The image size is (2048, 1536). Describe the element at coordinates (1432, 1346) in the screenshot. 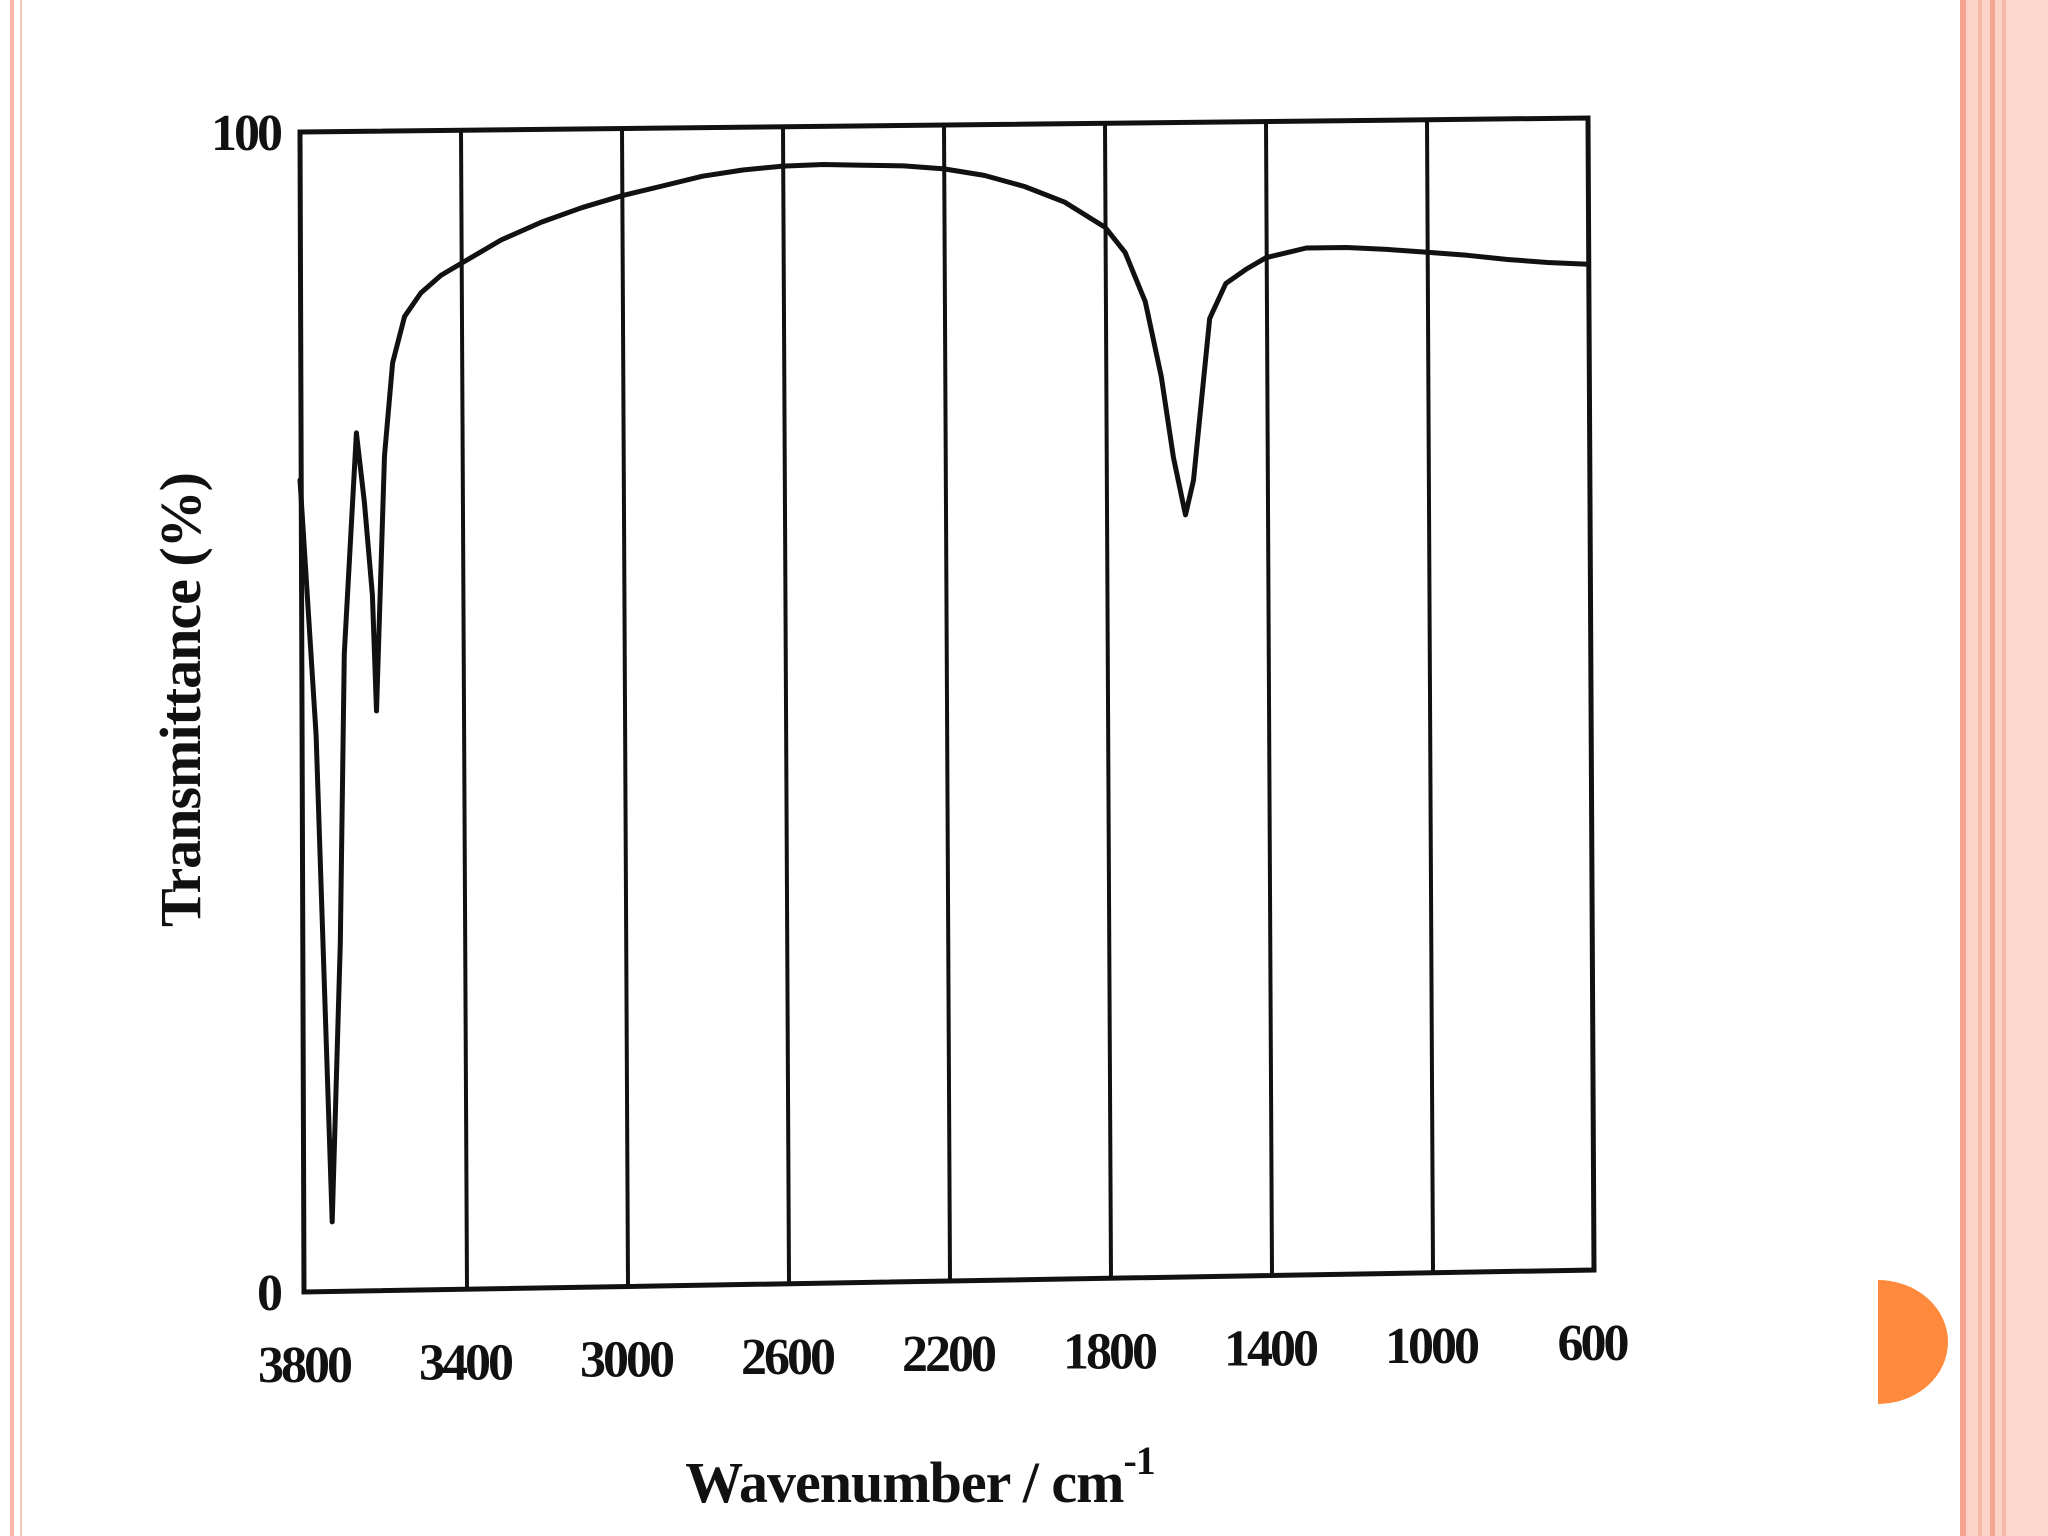

I see `x-tick-1000: 1000` at that location.